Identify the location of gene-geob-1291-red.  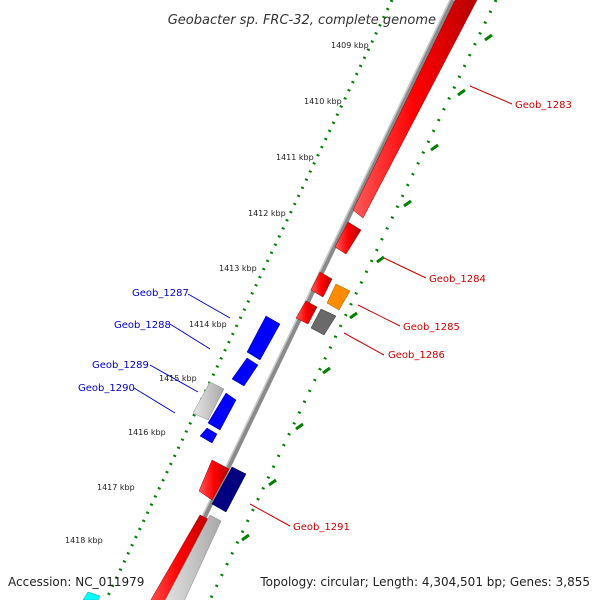
(214, 480).